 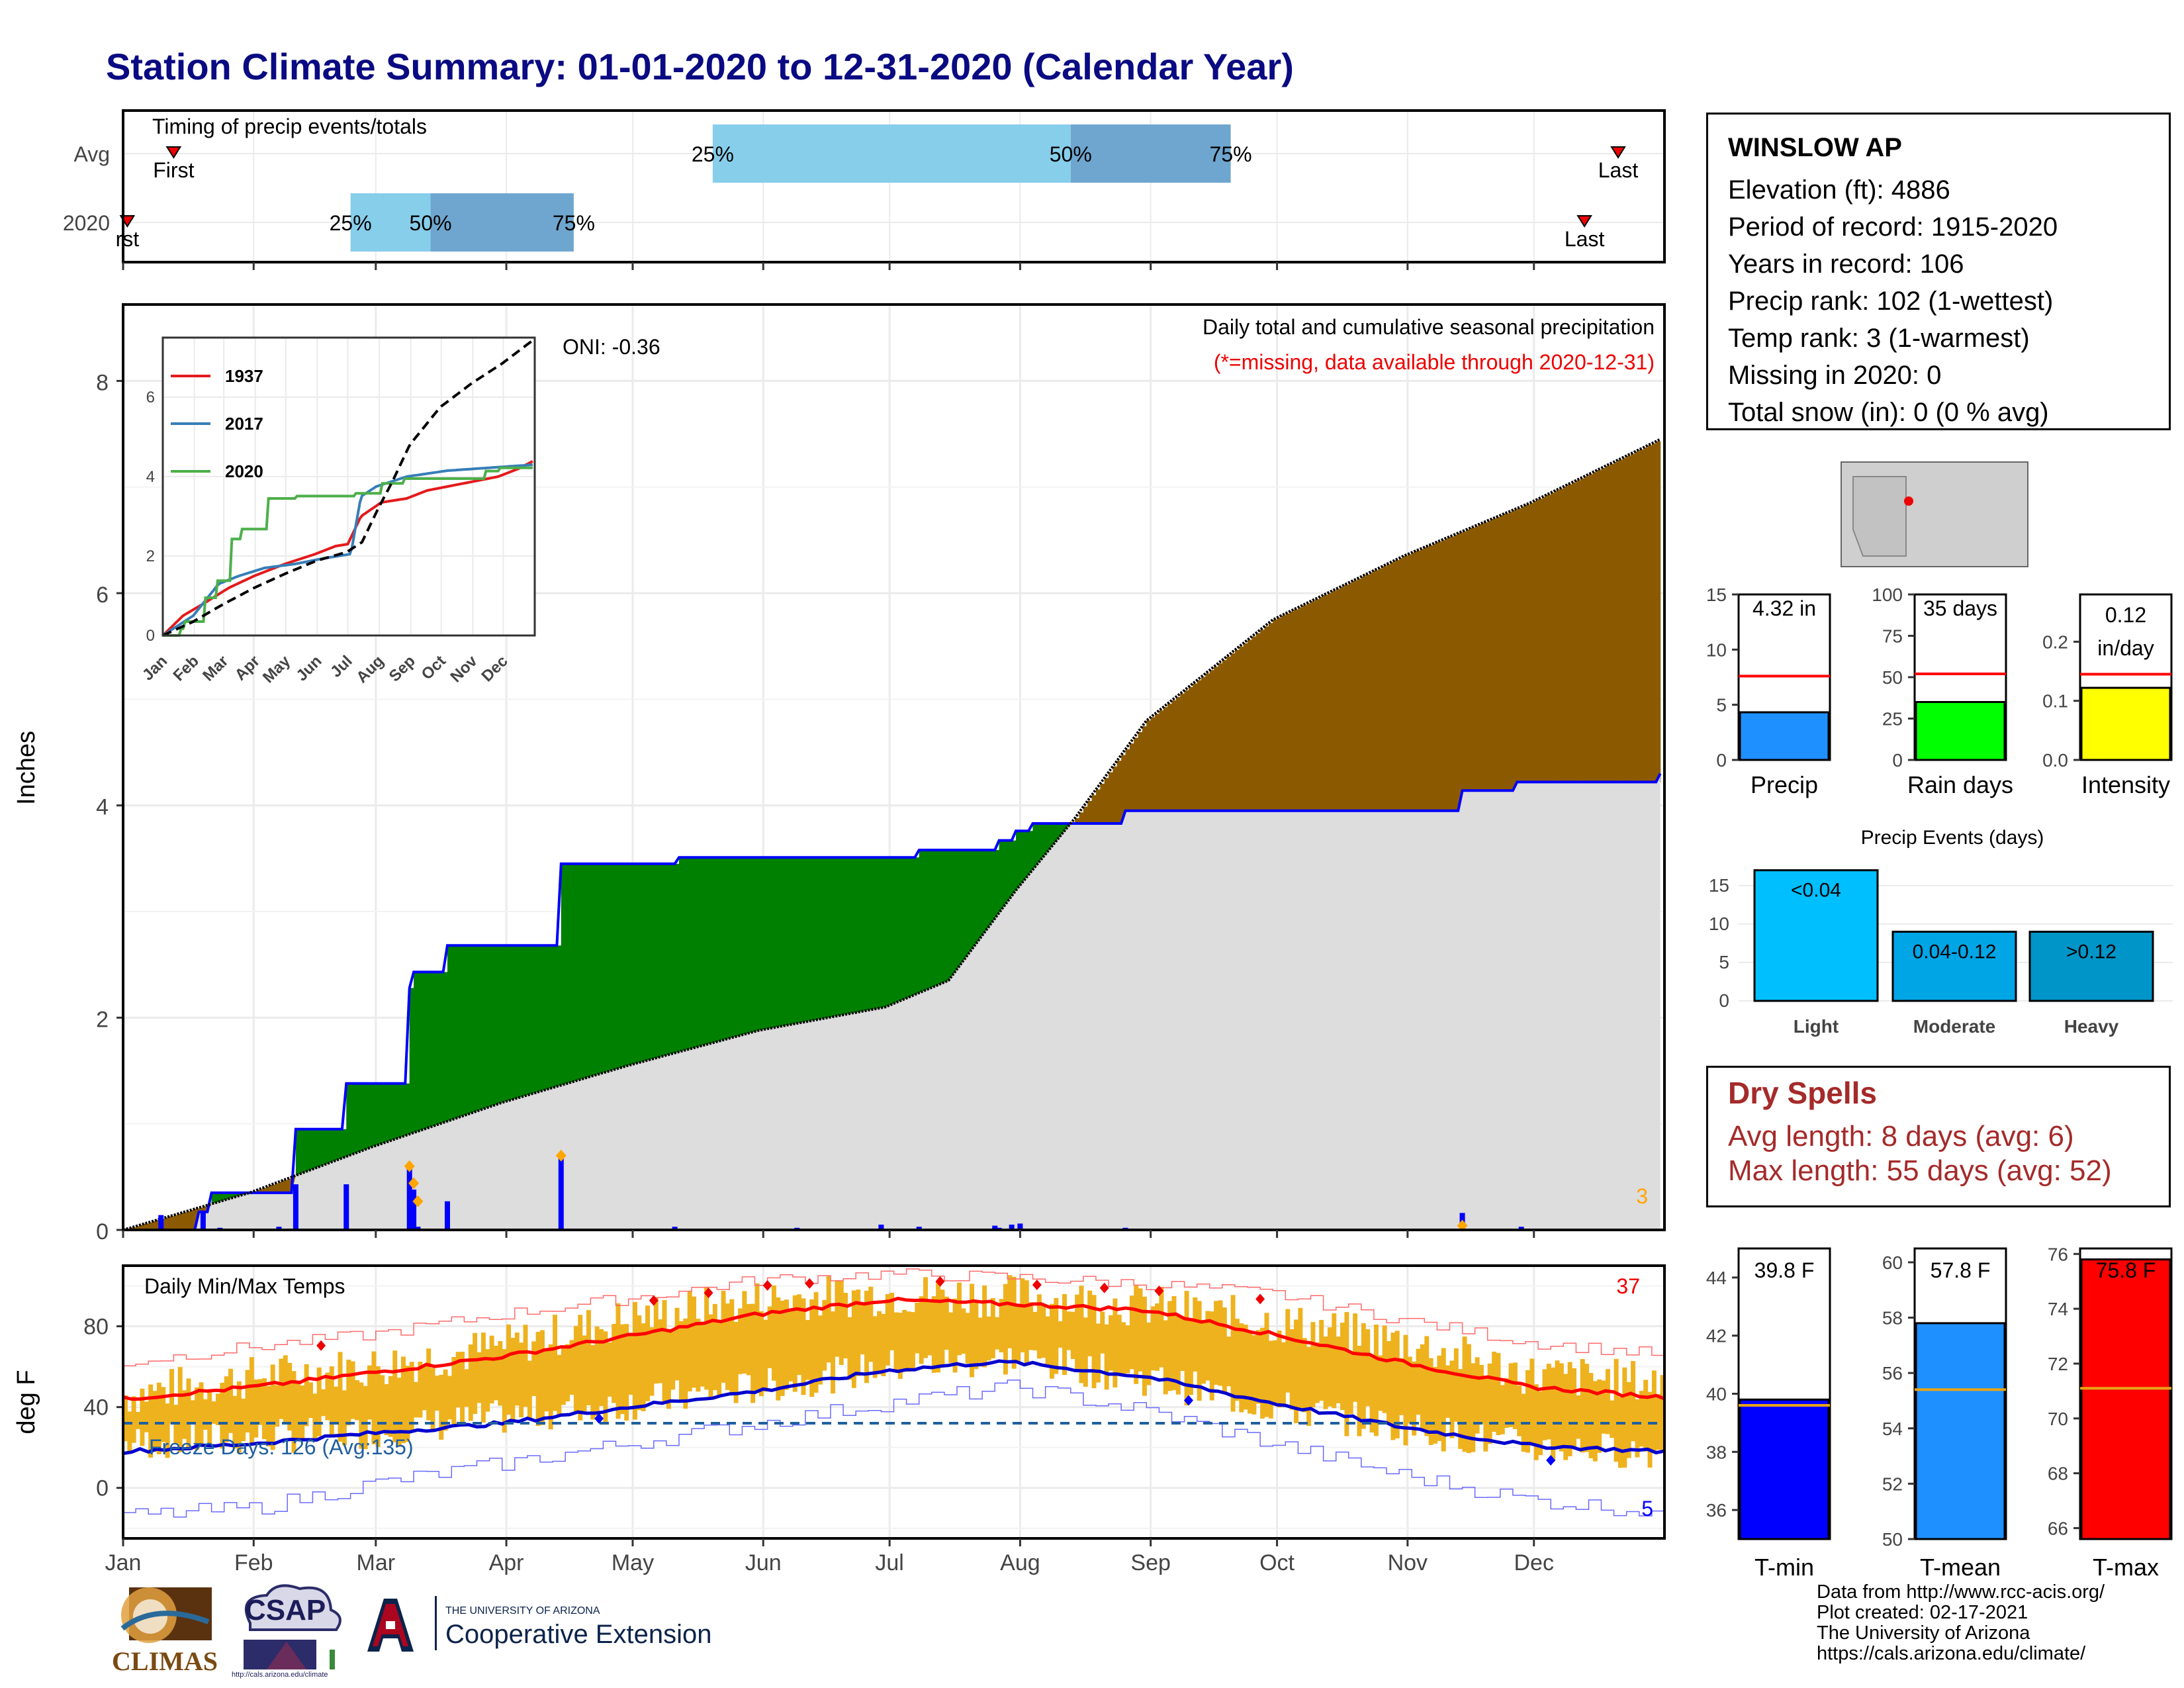 I want to click on month-label: Feb, so click(x=253, y=1562).